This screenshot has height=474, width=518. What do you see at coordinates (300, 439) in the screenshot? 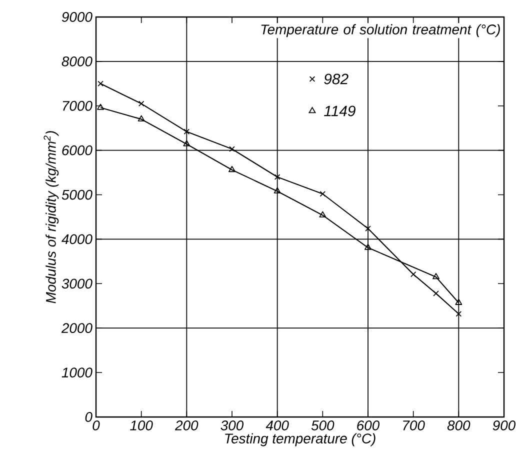
I see `x-axis-title: Testing temperature (°C)` at bounding box center [300, 439].